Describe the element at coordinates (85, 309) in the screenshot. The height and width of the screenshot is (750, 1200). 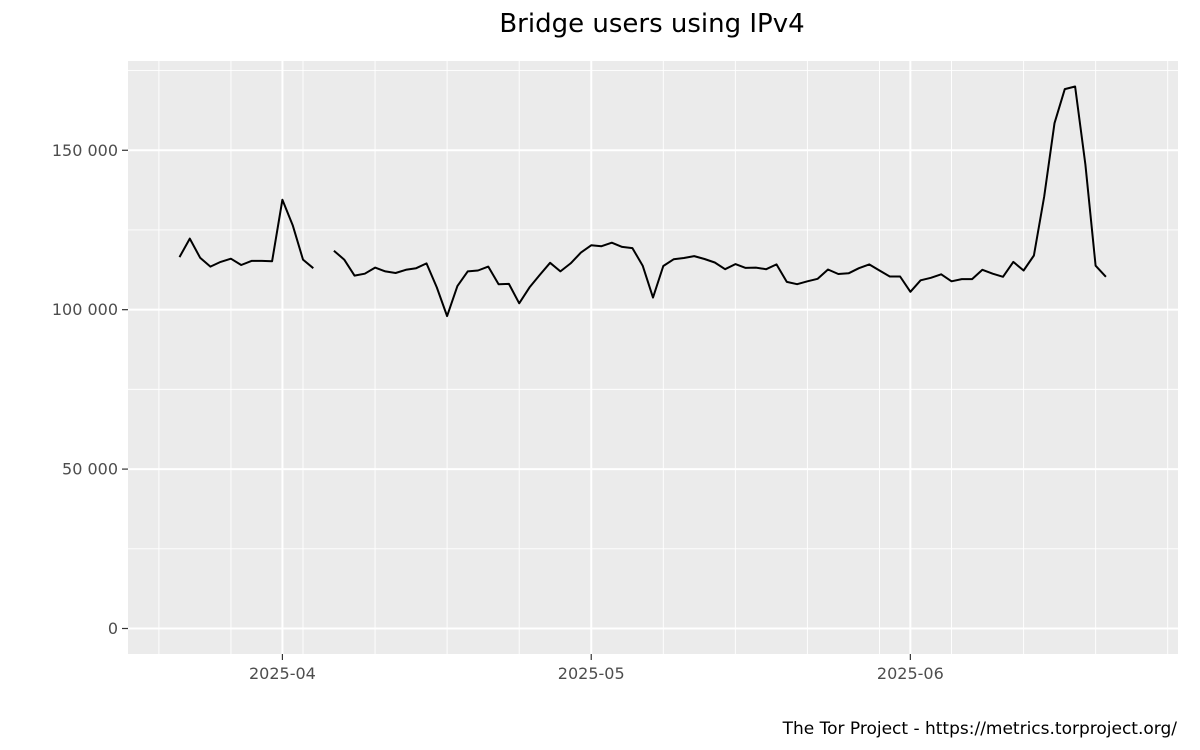
I see `y-tick-label: 100 000` at that location.